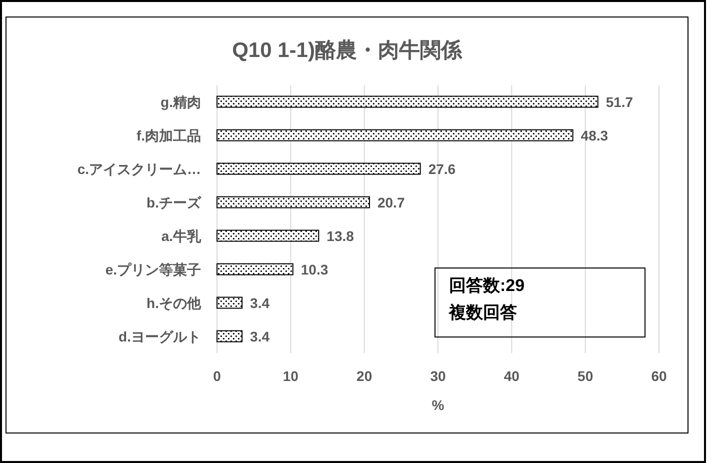  I want to click on x-tick-label: 0, so click(217, 376).